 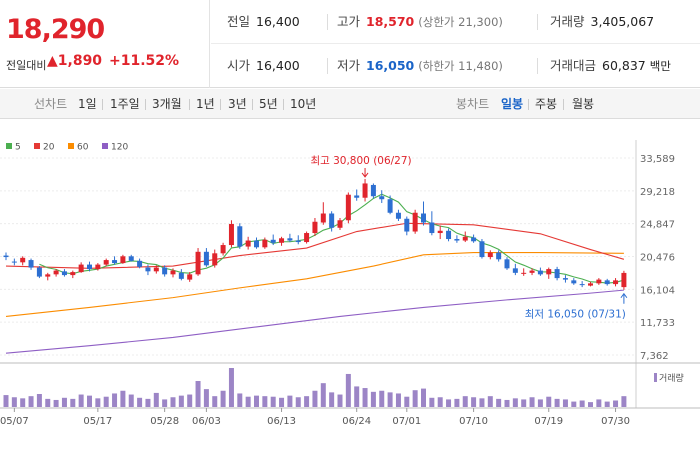 I want to click on ma120-line, so click(x=314, y=321).